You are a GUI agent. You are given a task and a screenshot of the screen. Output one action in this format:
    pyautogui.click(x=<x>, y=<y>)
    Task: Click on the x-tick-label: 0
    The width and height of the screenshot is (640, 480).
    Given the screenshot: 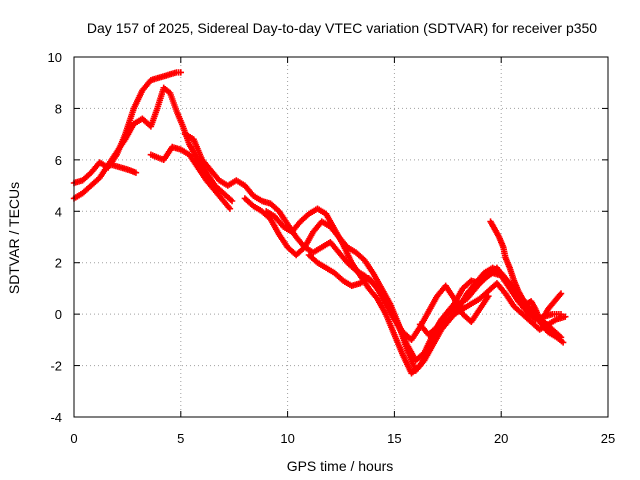 What is the action you would take?
    pyautogui.click(x=73, y=438)
    